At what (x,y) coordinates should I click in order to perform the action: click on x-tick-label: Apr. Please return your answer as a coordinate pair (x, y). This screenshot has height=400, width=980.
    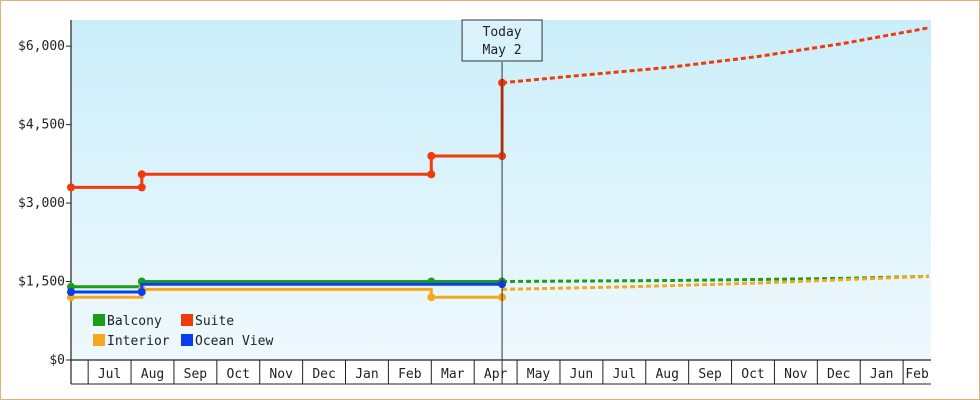
    Looking at the image, I should click on (496, 374).